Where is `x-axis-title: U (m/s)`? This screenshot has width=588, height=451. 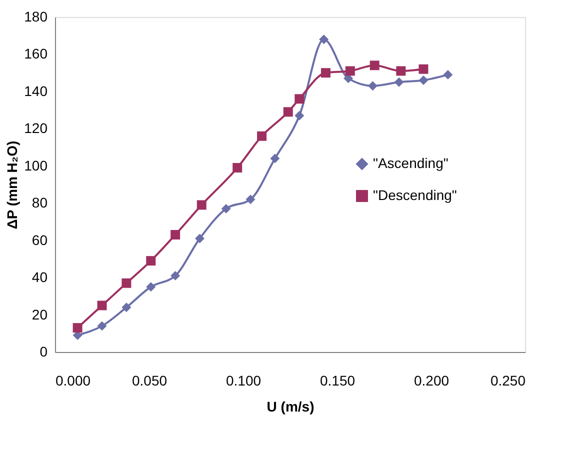 x-axis-title: U (m/s) is located at coordinates (290, 406).